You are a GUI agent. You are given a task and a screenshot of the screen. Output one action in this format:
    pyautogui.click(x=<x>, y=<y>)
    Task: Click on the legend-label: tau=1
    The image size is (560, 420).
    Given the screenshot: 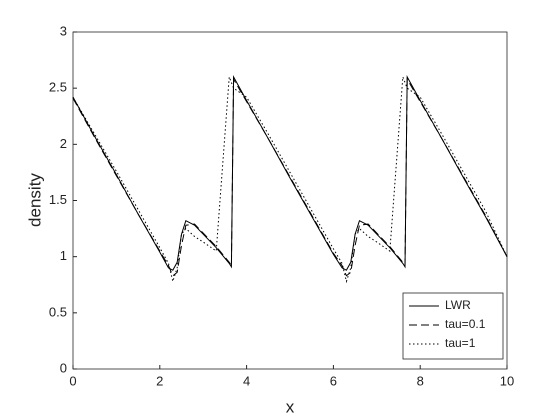 What is the action you would take?
    pyautogui.click(x=460, y=343)
    